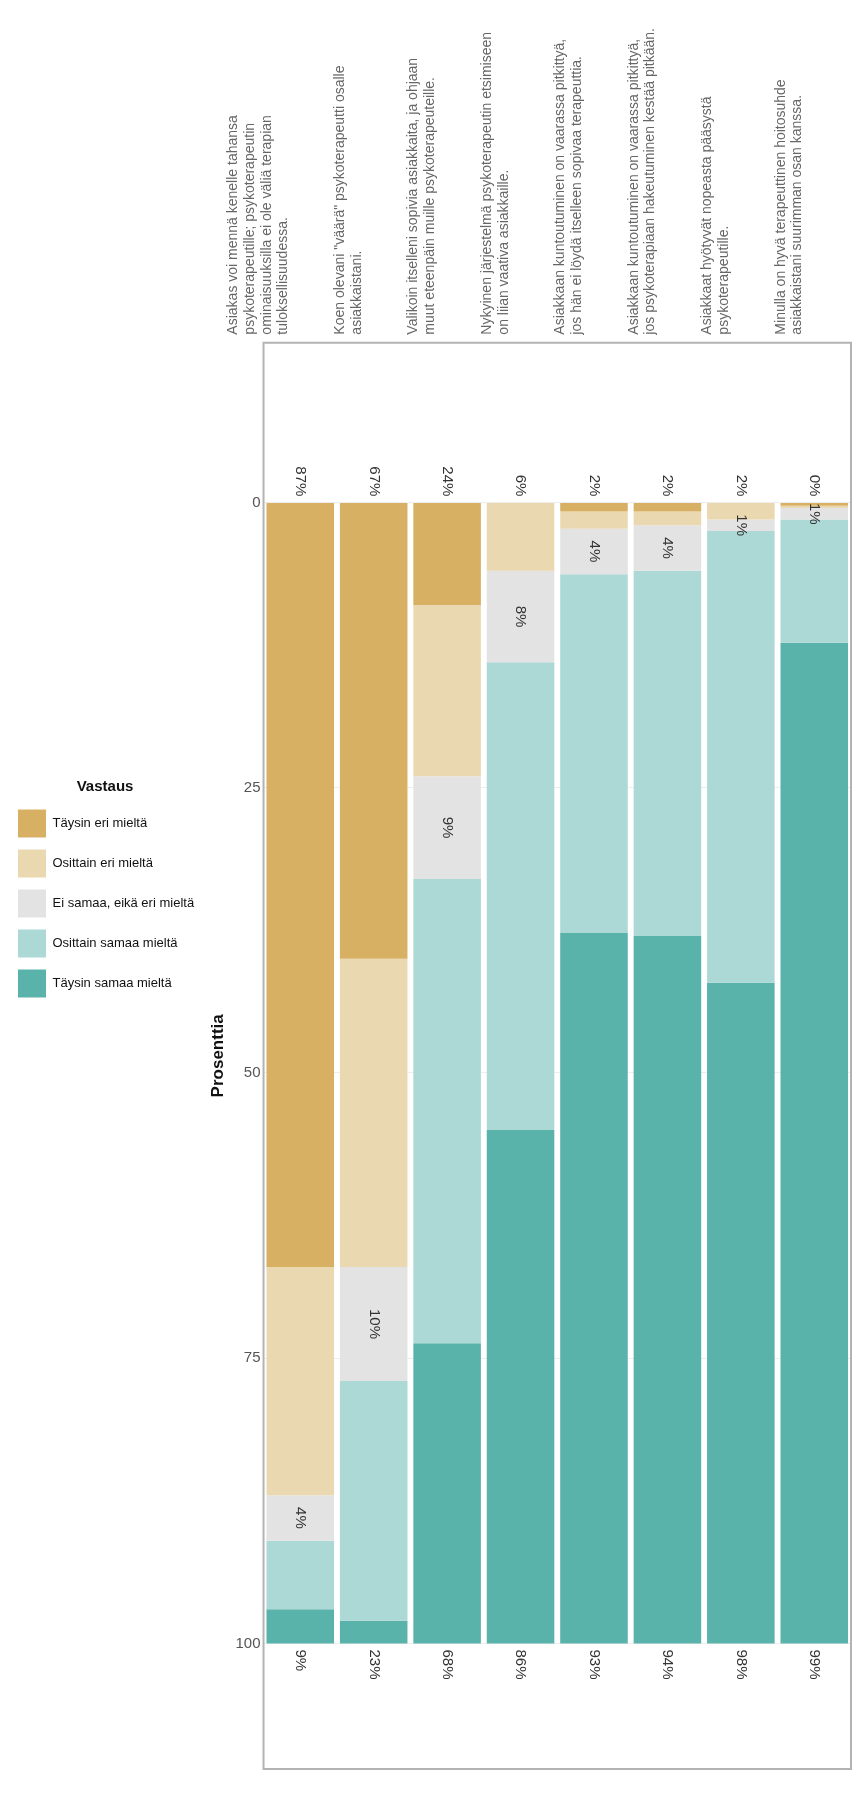  What do you see at coordinates (448, 827) in the screenshot?
I see `data-label: 9%` at bounding box center [448, 827].